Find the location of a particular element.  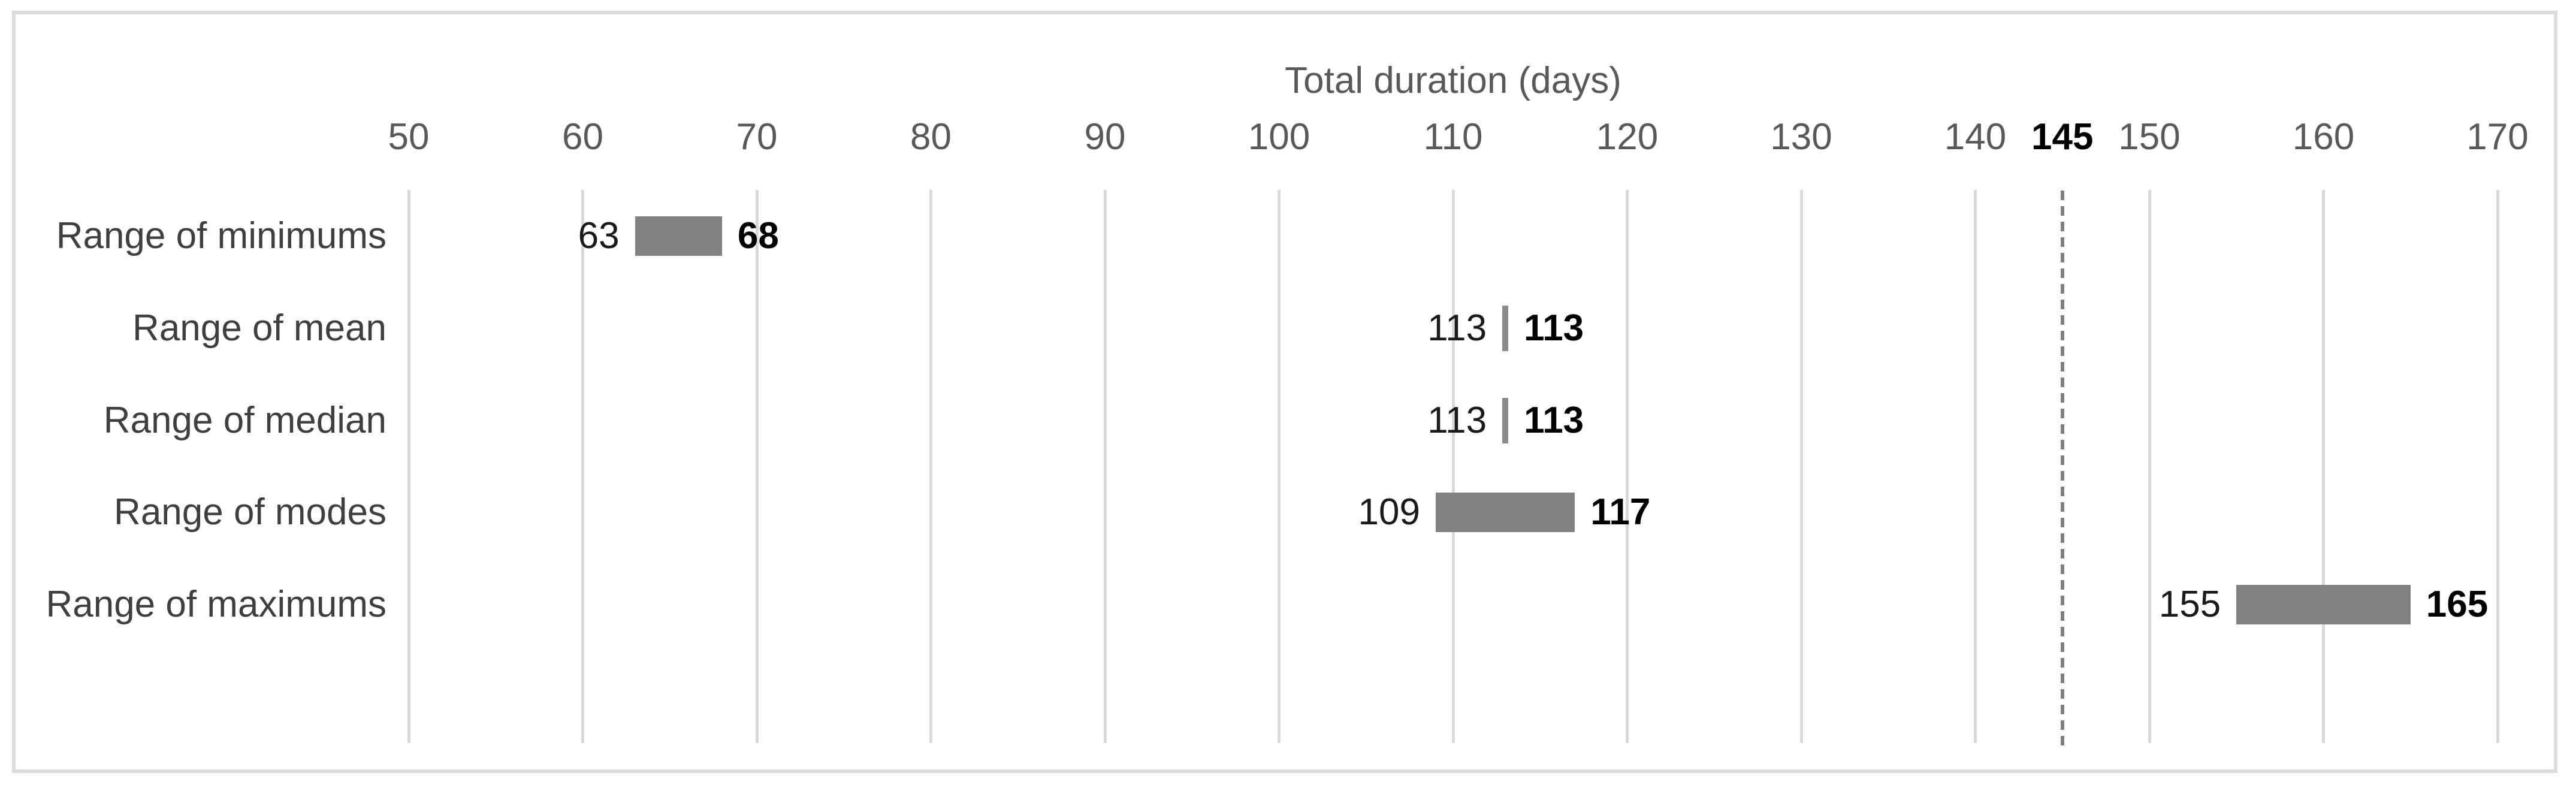

category-label-2: Range of mean is located at coordinates (259, 328).